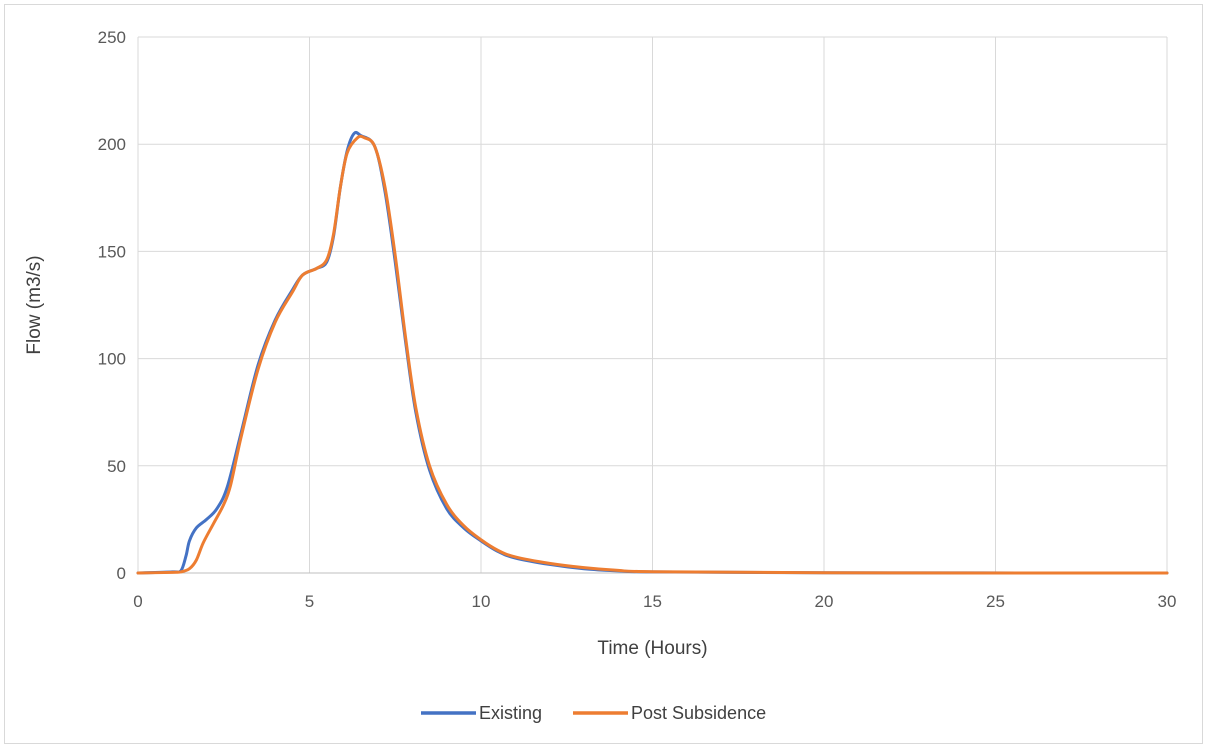  Describe the element at coordinates (995, 601) in the screenshot. I see `x-tick-label: 25` at that location.